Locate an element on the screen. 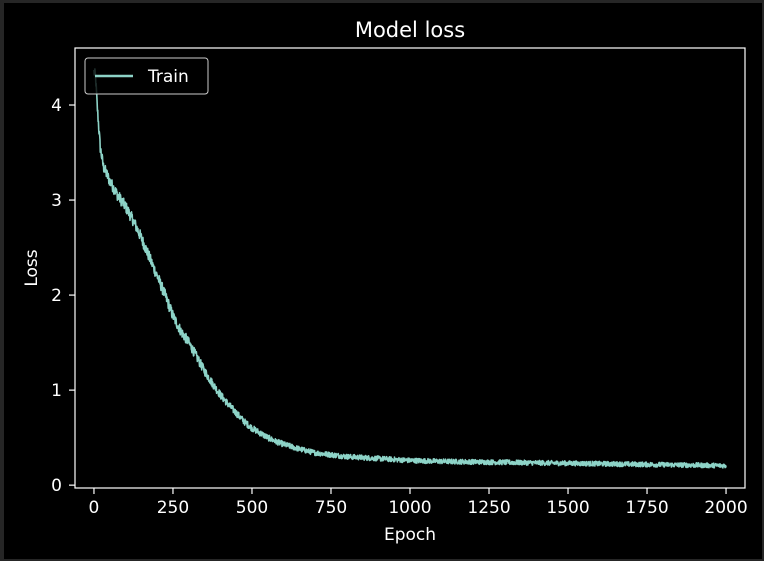 Image resolution: width=764 pixels, height=561 pixels. x-tick-label: 500 is located at coordinates (252, 508).